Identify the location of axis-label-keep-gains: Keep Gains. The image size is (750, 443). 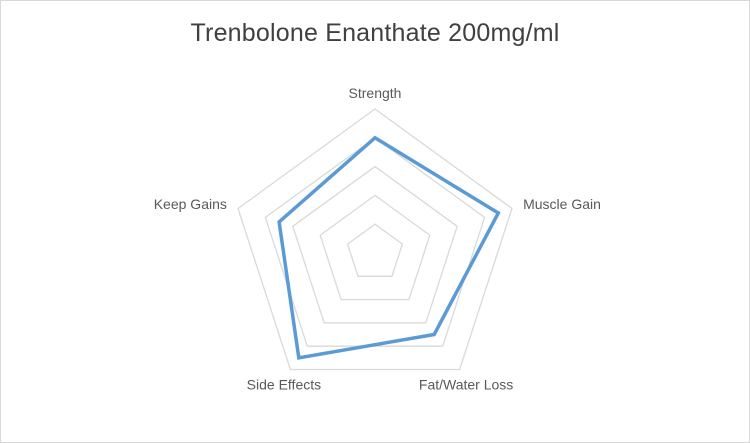
(190, 204).